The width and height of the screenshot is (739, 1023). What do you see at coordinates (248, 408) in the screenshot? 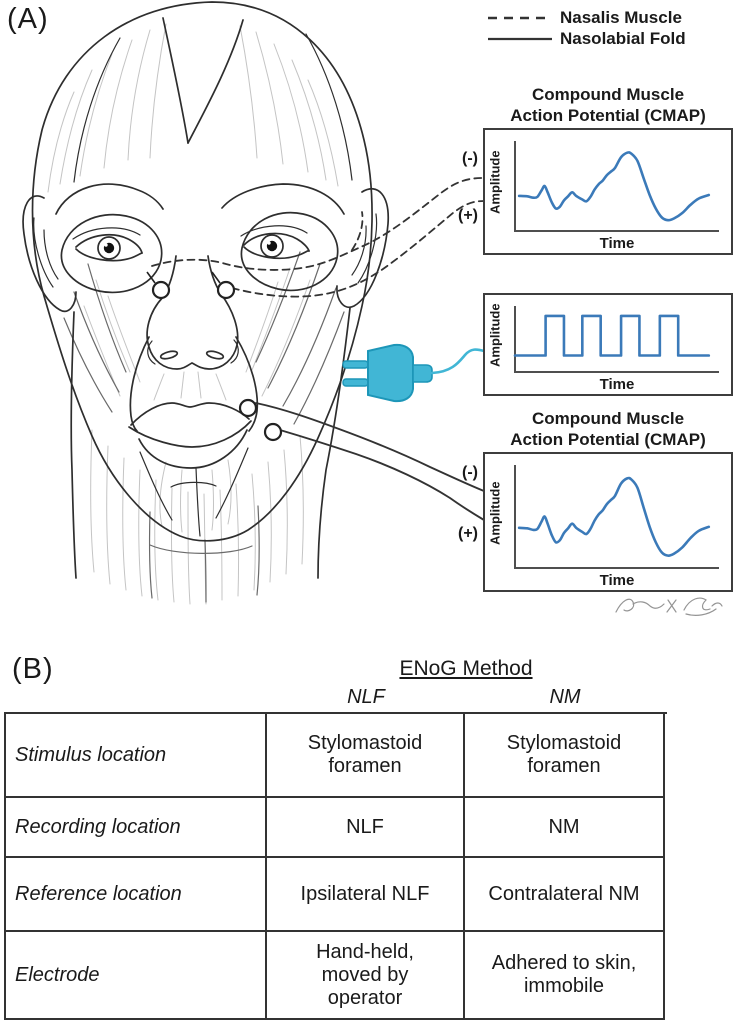
I see `electrode-nasolabial-upper` at bounding box center [248, 408].